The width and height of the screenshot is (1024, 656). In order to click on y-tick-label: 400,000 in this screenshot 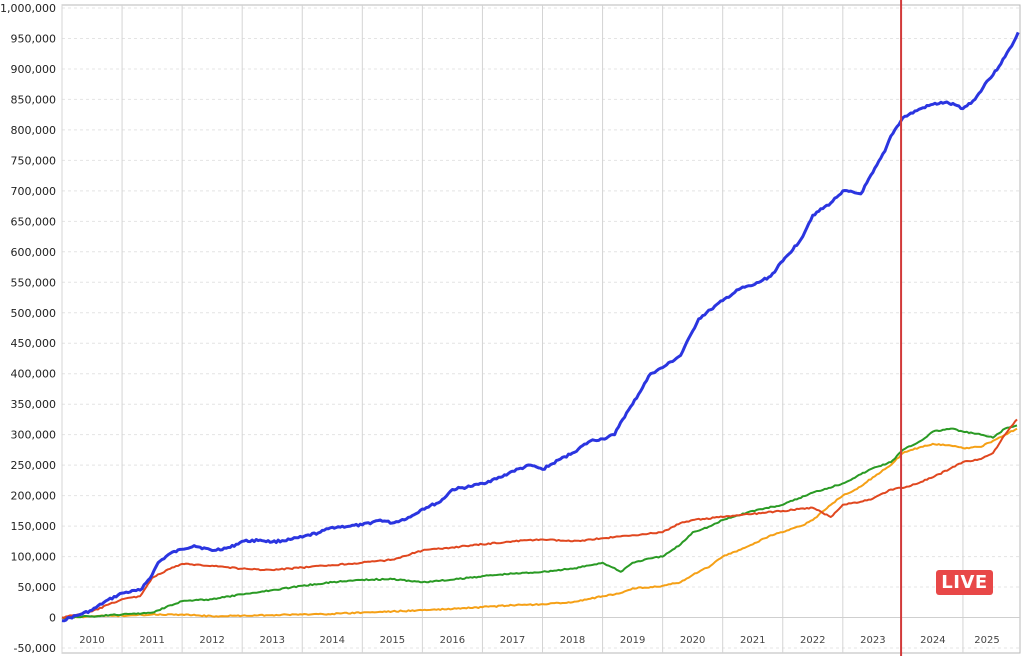, I will do `click(34, 374)`.